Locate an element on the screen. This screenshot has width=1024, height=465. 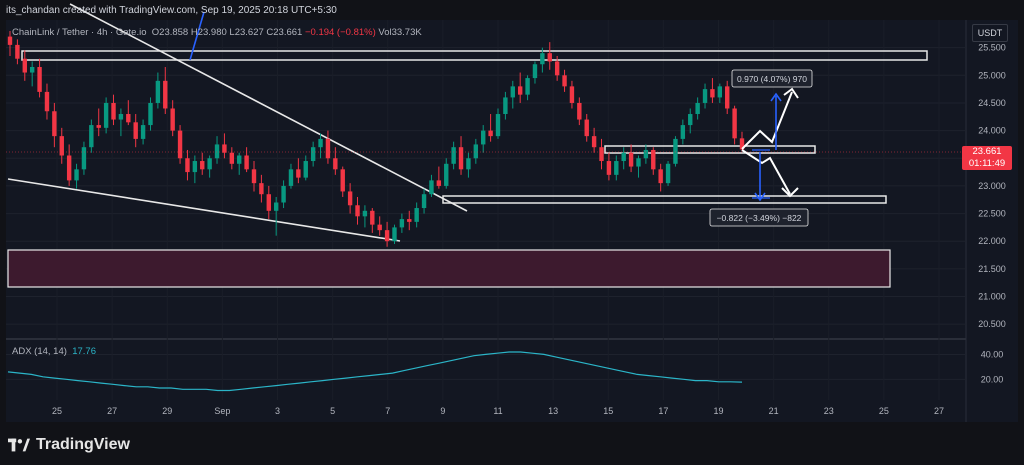
measure-down-arrowhead-icon is located at coordinates (760, 197).